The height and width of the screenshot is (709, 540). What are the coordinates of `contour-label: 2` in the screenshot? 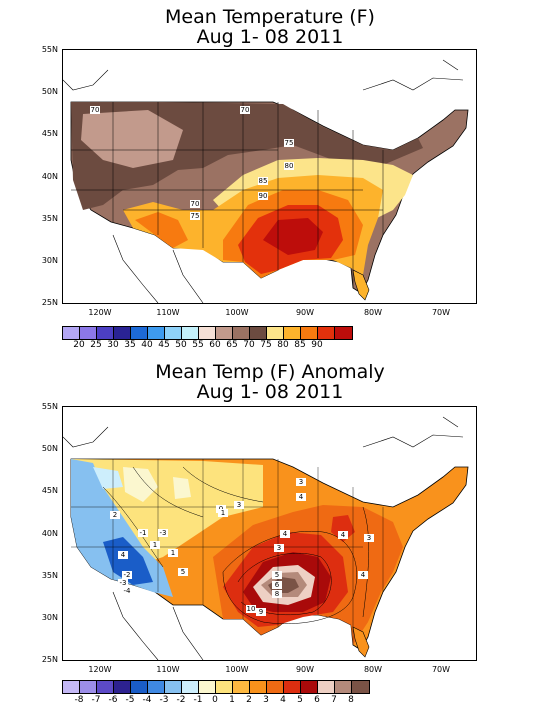 It's located at (115, 515).